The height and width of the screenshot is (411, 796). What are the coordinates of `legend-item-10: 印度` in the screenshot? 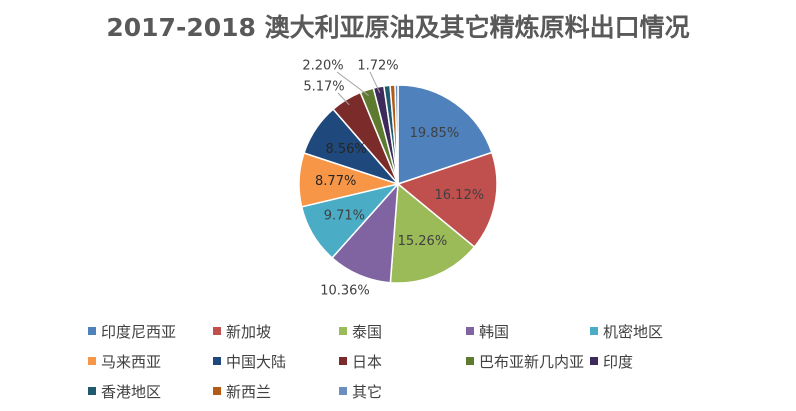 It's located at (611, 361).